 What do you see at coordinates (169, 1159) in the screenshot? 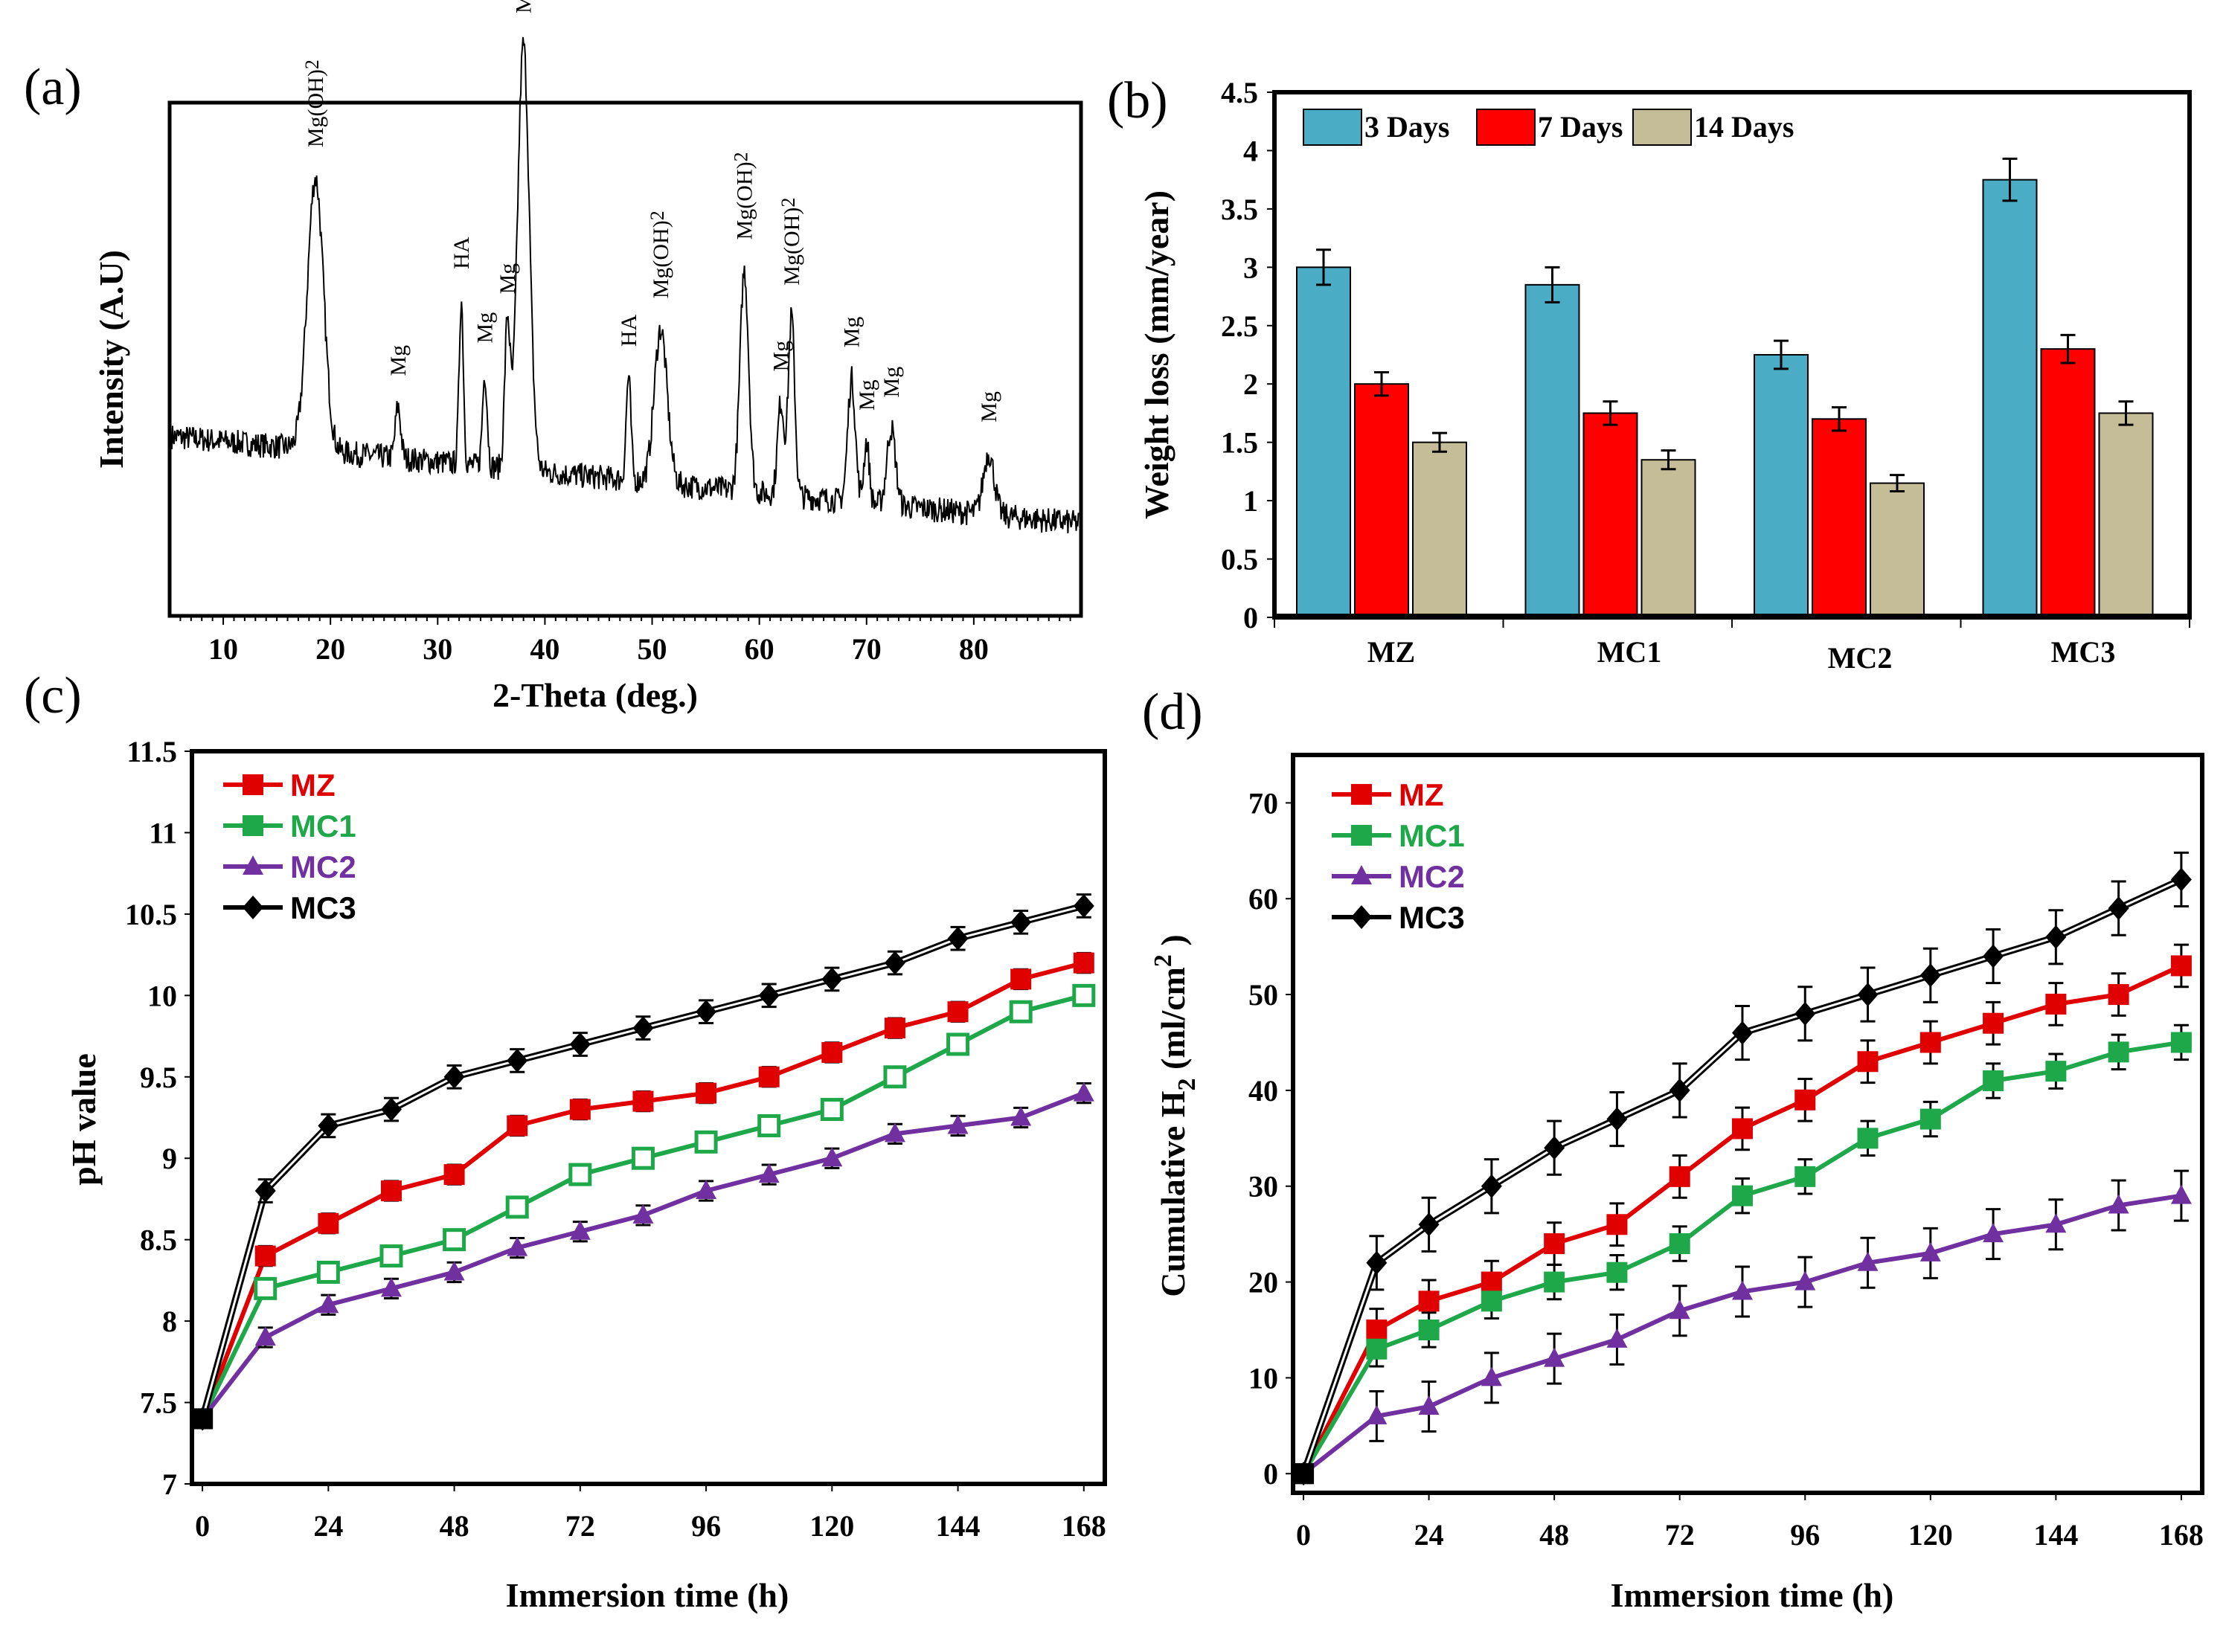
I see `ph-y-tick-label: 9` at bounding box center [169, 1159].